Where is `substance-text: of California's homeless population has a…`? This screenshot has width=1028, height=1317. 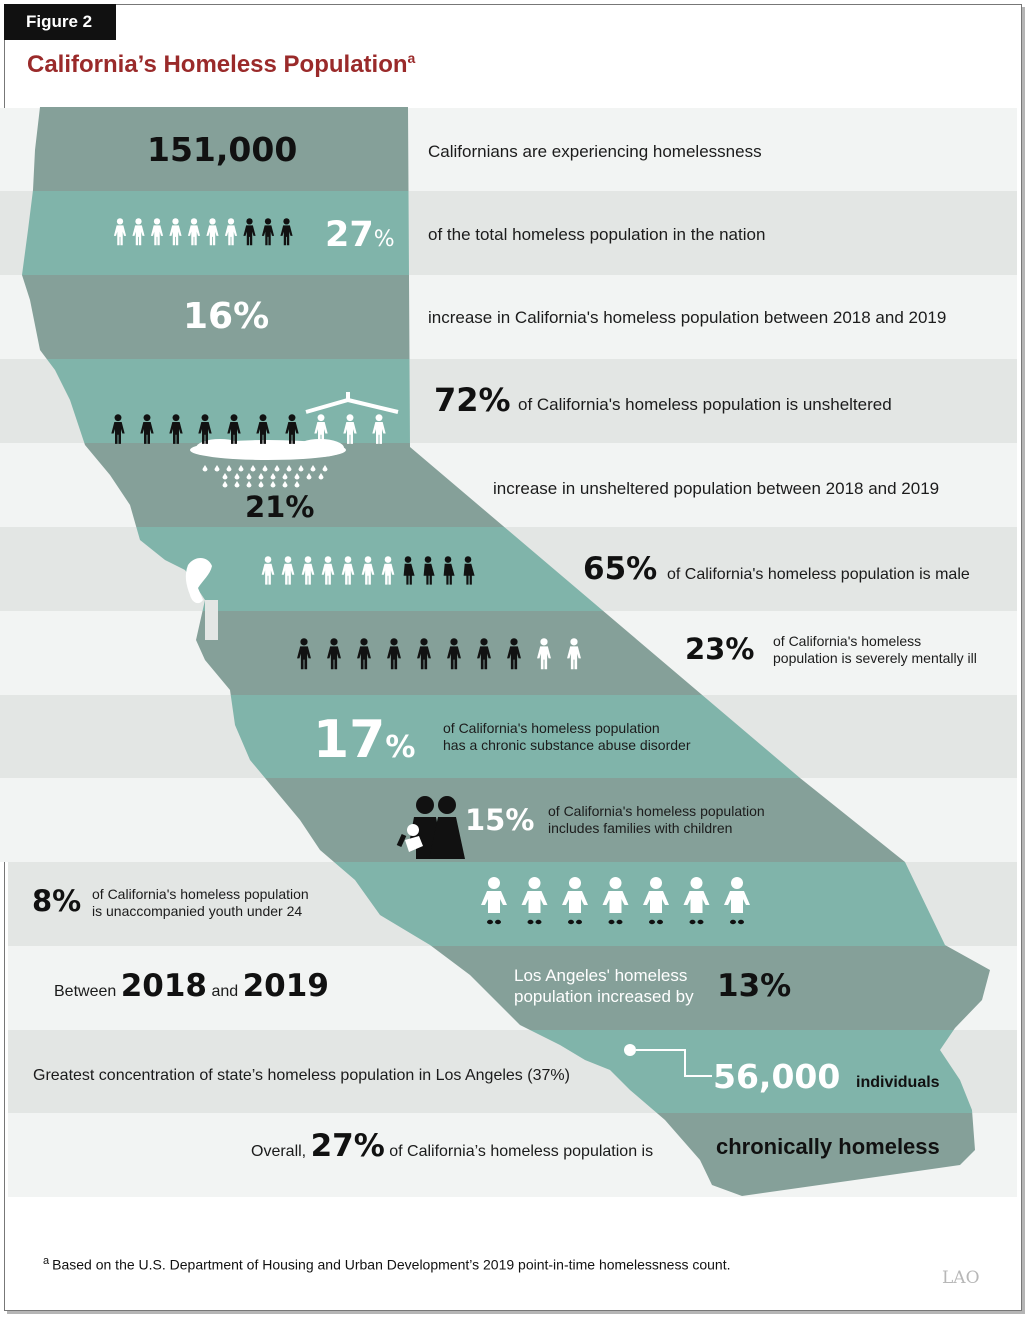 substance-text: of California's homeless population has a… is located at coordinates (566, 737).